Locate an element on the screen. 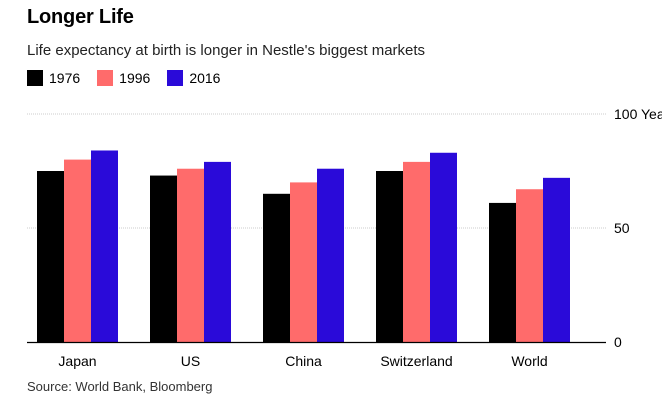 The width and height of the screenshot is (662, 406). legend-label-2016: 2016 is located at coordinates (205, 78).